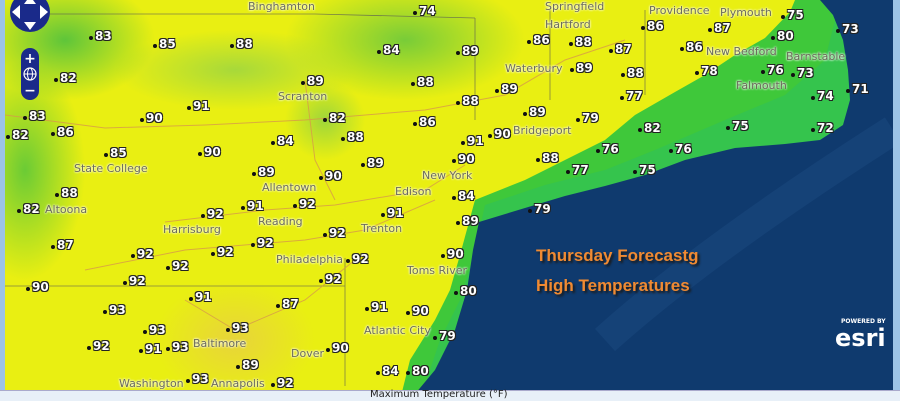  Describe the element at coordinates (822, 128) in the screenshot. I see `temperature-point: 72` at that location.